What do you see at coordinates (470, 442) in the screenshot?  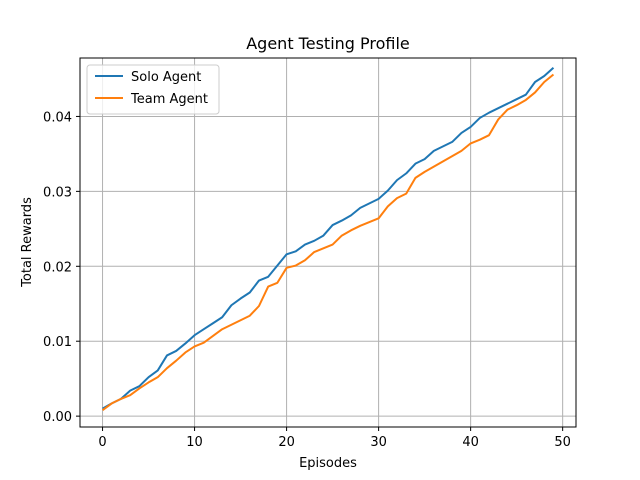 I see `x-tick-label: 40` at bounding box center [470, 442].